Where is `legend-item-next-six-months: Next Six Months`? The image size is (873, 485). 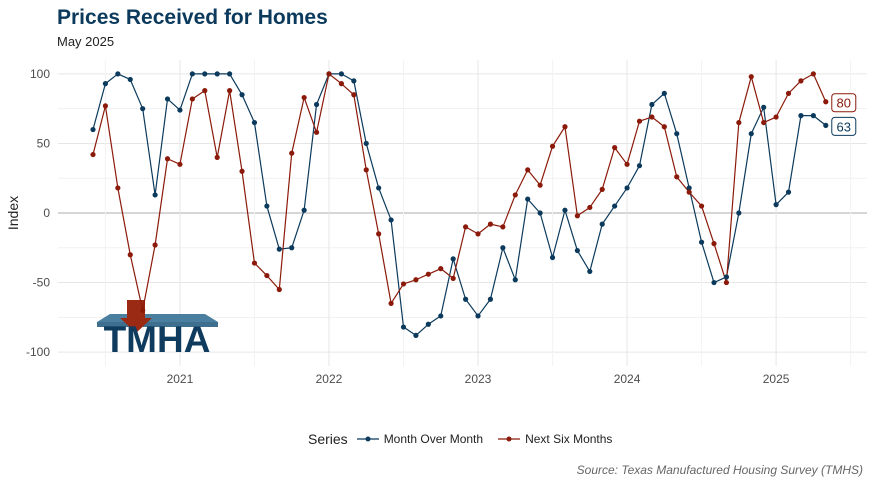 legend-item-next-six-months: Next Six Months is located at coordinates (554, 439).